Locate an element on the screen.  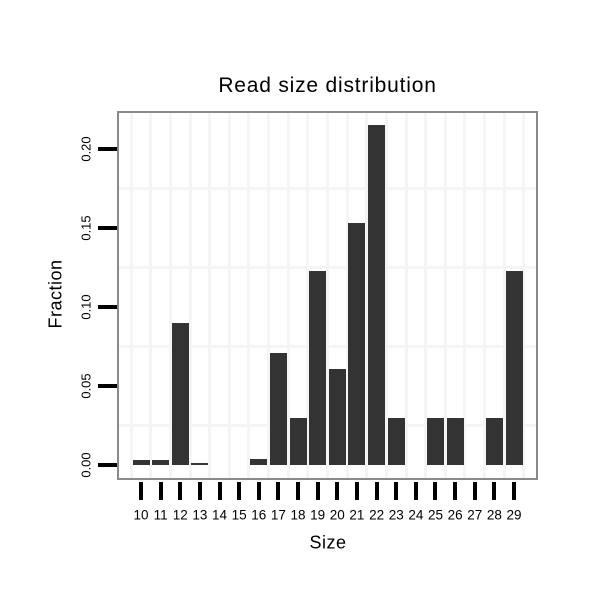
x-axis-tick-label: 11 is located at coordinates (160, 515).